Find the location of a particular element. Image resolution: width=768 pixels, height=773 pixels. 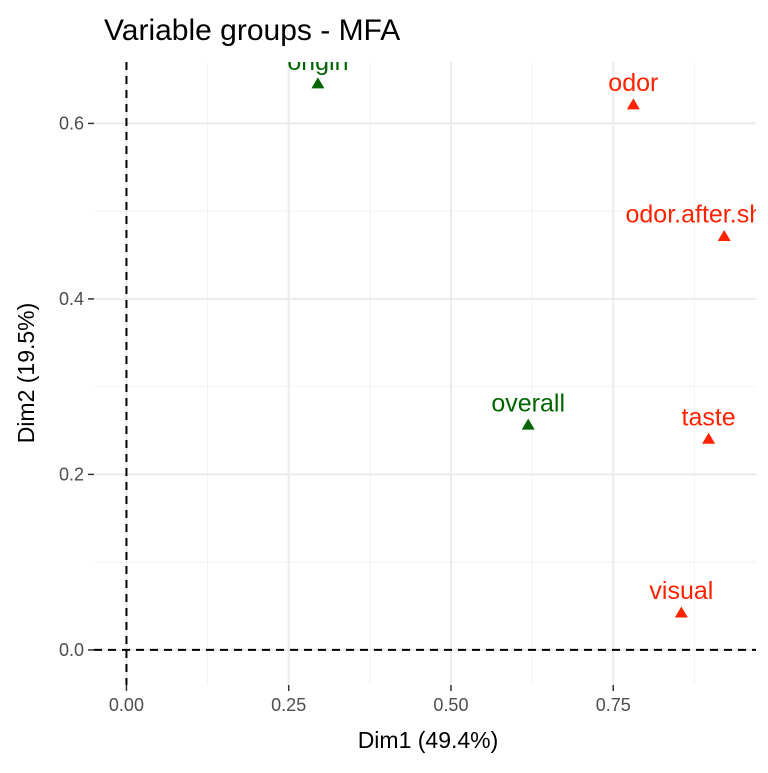

x-tick-label: 0.50 is located at coordinates (450, 705).